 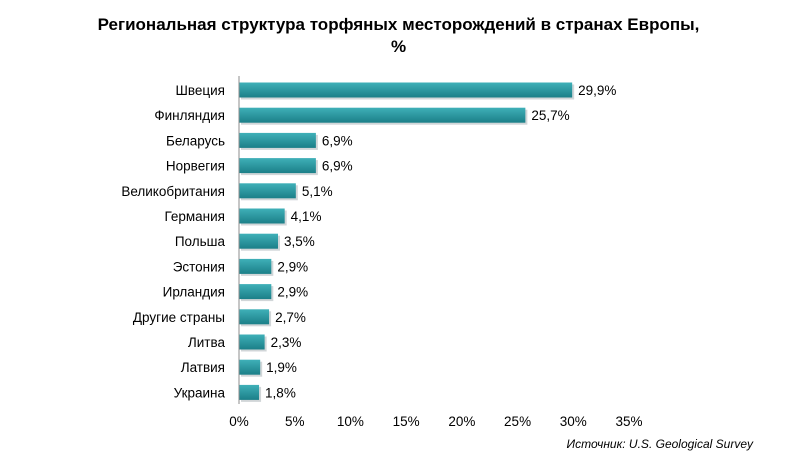 What do you see at coordinates (517, 421) in the screenshot?
I see `x-tick-label: 25%` at bounding box center [517, 421].